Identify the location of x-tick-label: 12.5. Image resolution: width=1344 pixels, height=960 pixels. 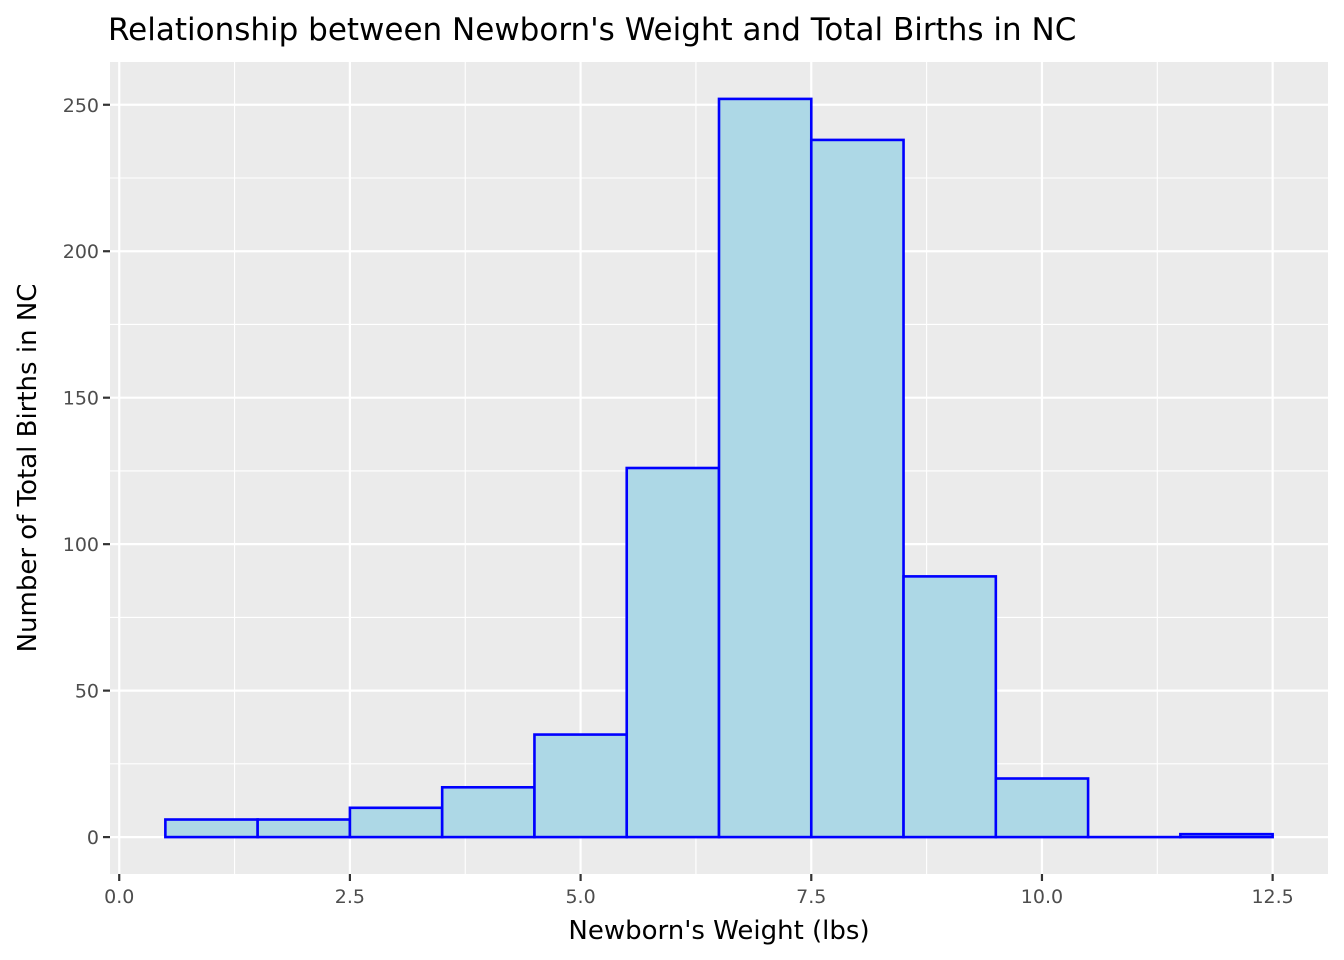
(1272, 897).